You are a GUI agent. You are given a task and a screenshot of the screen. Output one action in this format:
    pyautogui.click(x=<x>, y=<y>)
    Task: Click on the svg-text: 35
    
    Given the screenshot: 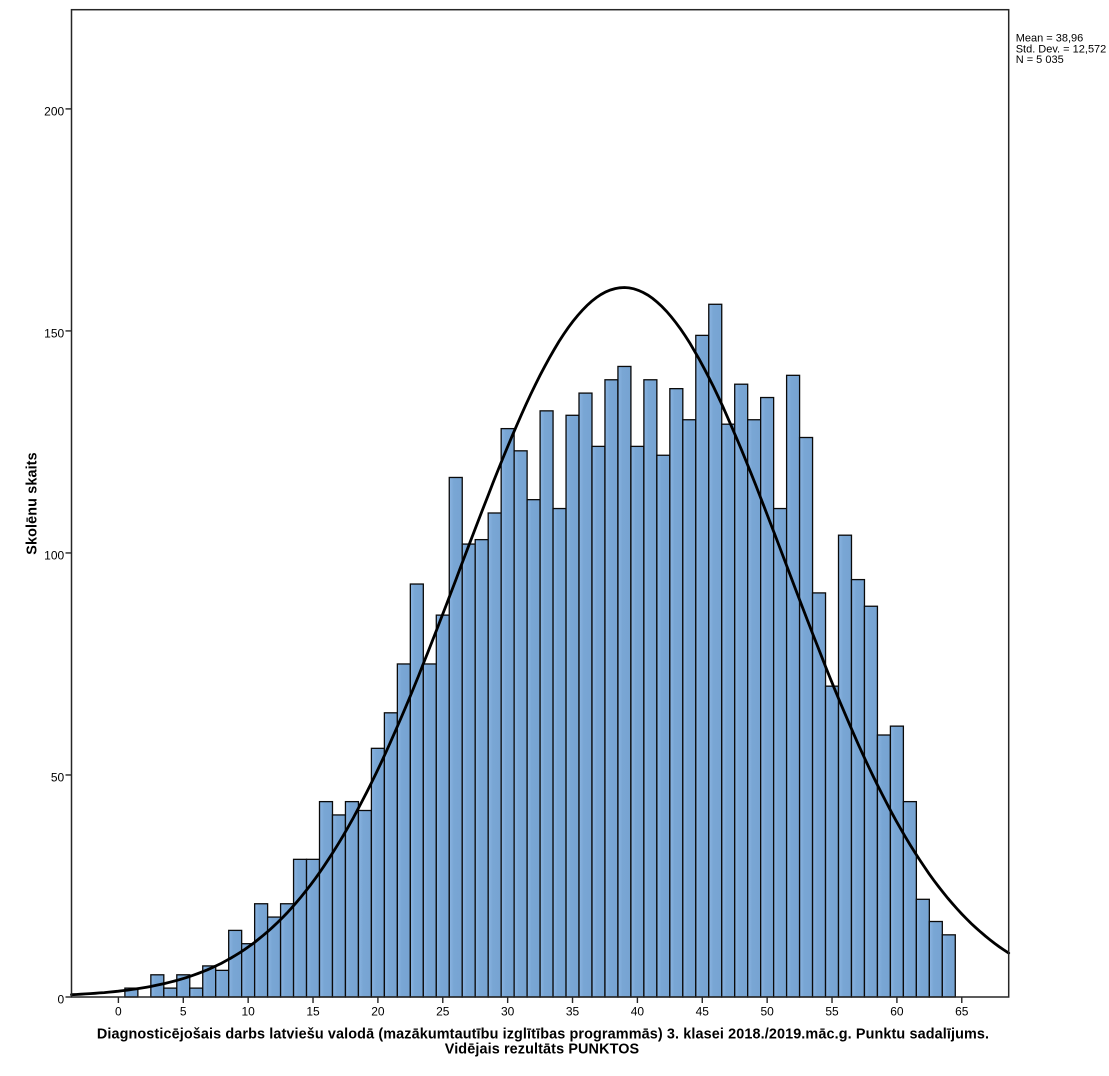 What is the action you would take?
    pyautogui.click(x=573, y=1012)
    